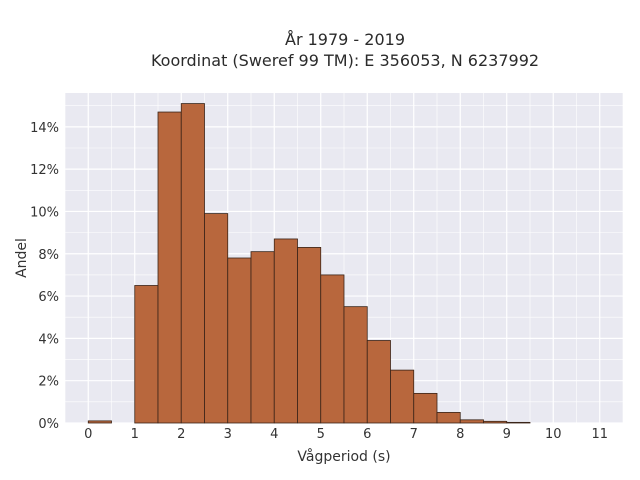 This screenshot has width=640, height=480. I want to click on y-tick-label: 0%, so click(48, 424).